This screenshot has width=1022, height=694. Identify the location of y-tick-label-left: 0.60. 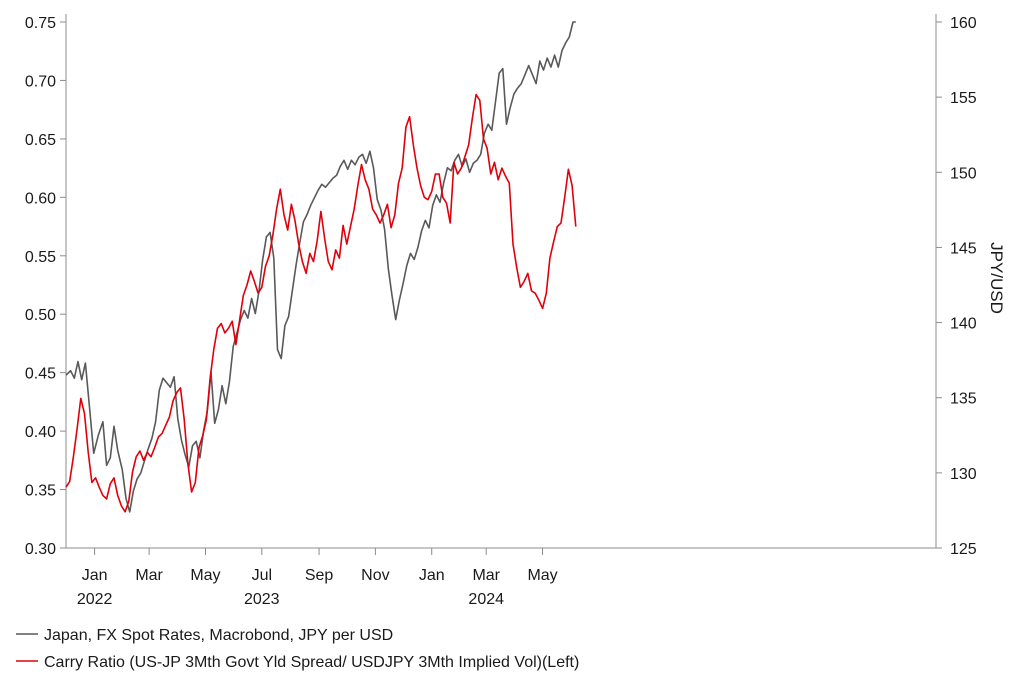
(40, 198).